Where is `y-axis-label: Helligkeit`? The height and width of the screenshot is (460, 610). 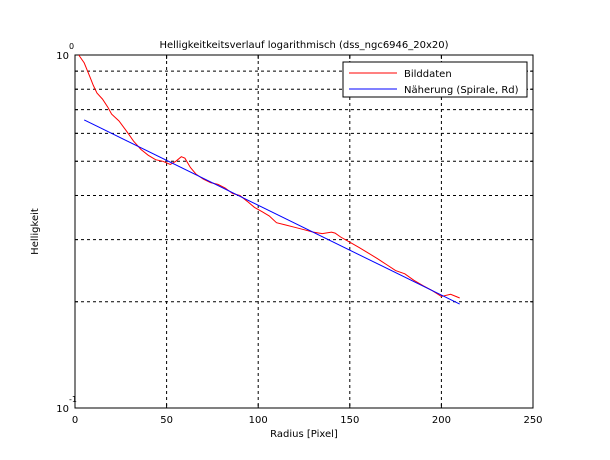
y-axis-label: Helligkeit is located at coordinates (35, 231).